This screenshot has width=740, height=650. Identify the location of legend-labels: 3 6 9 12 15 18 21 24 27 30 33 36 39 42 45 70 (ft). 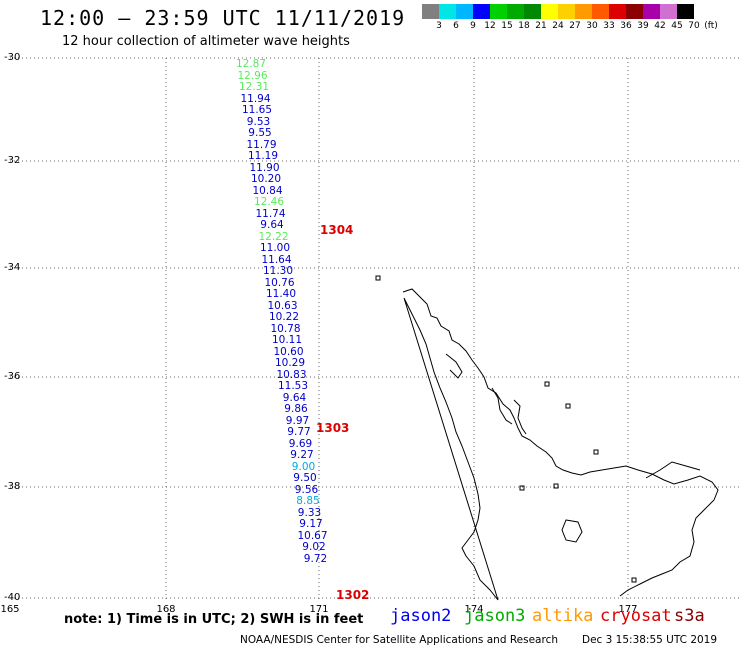
(570, 26).